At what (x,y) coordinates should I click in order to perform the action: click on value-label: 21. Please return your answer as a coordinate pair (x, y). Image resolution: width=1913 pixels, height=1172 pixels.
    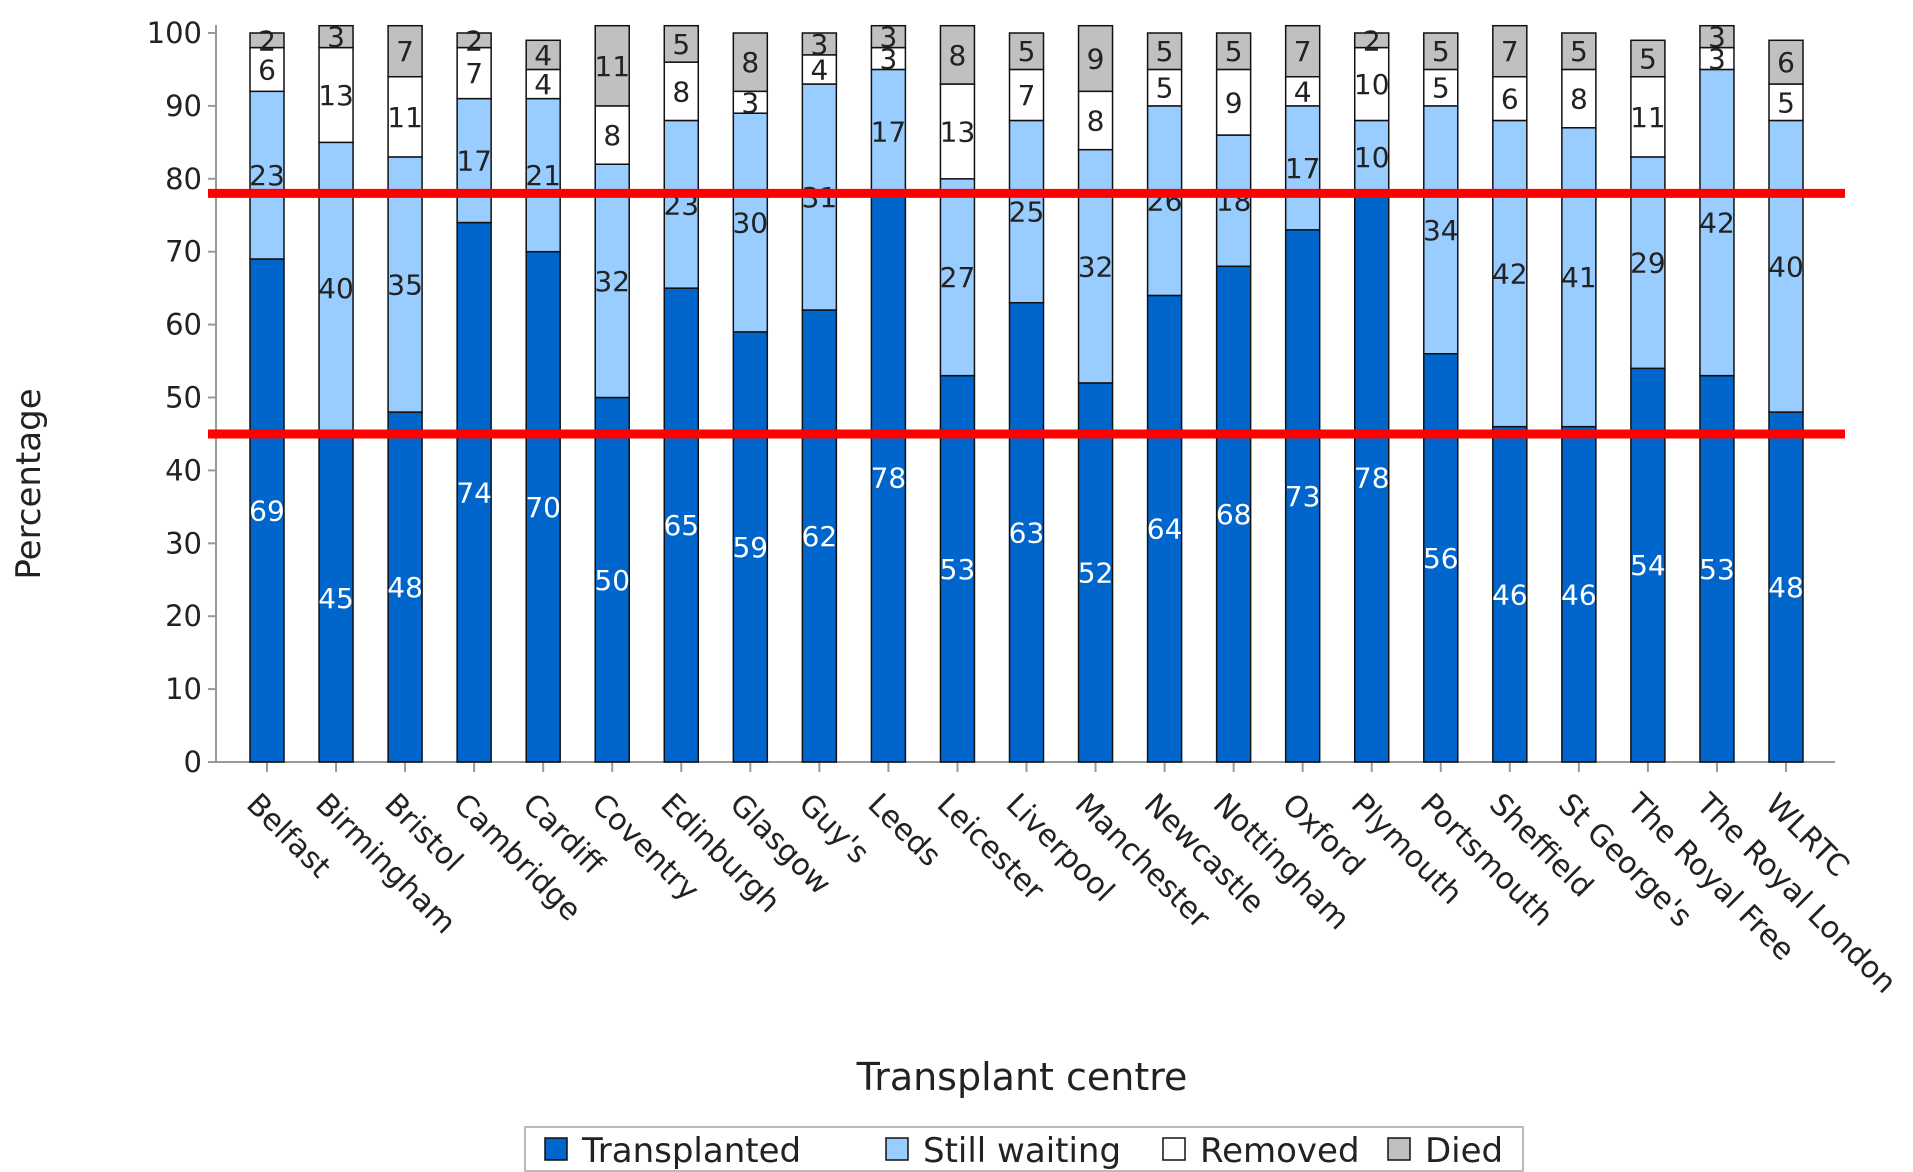
    Looking at the image, I should click on (543, 175).